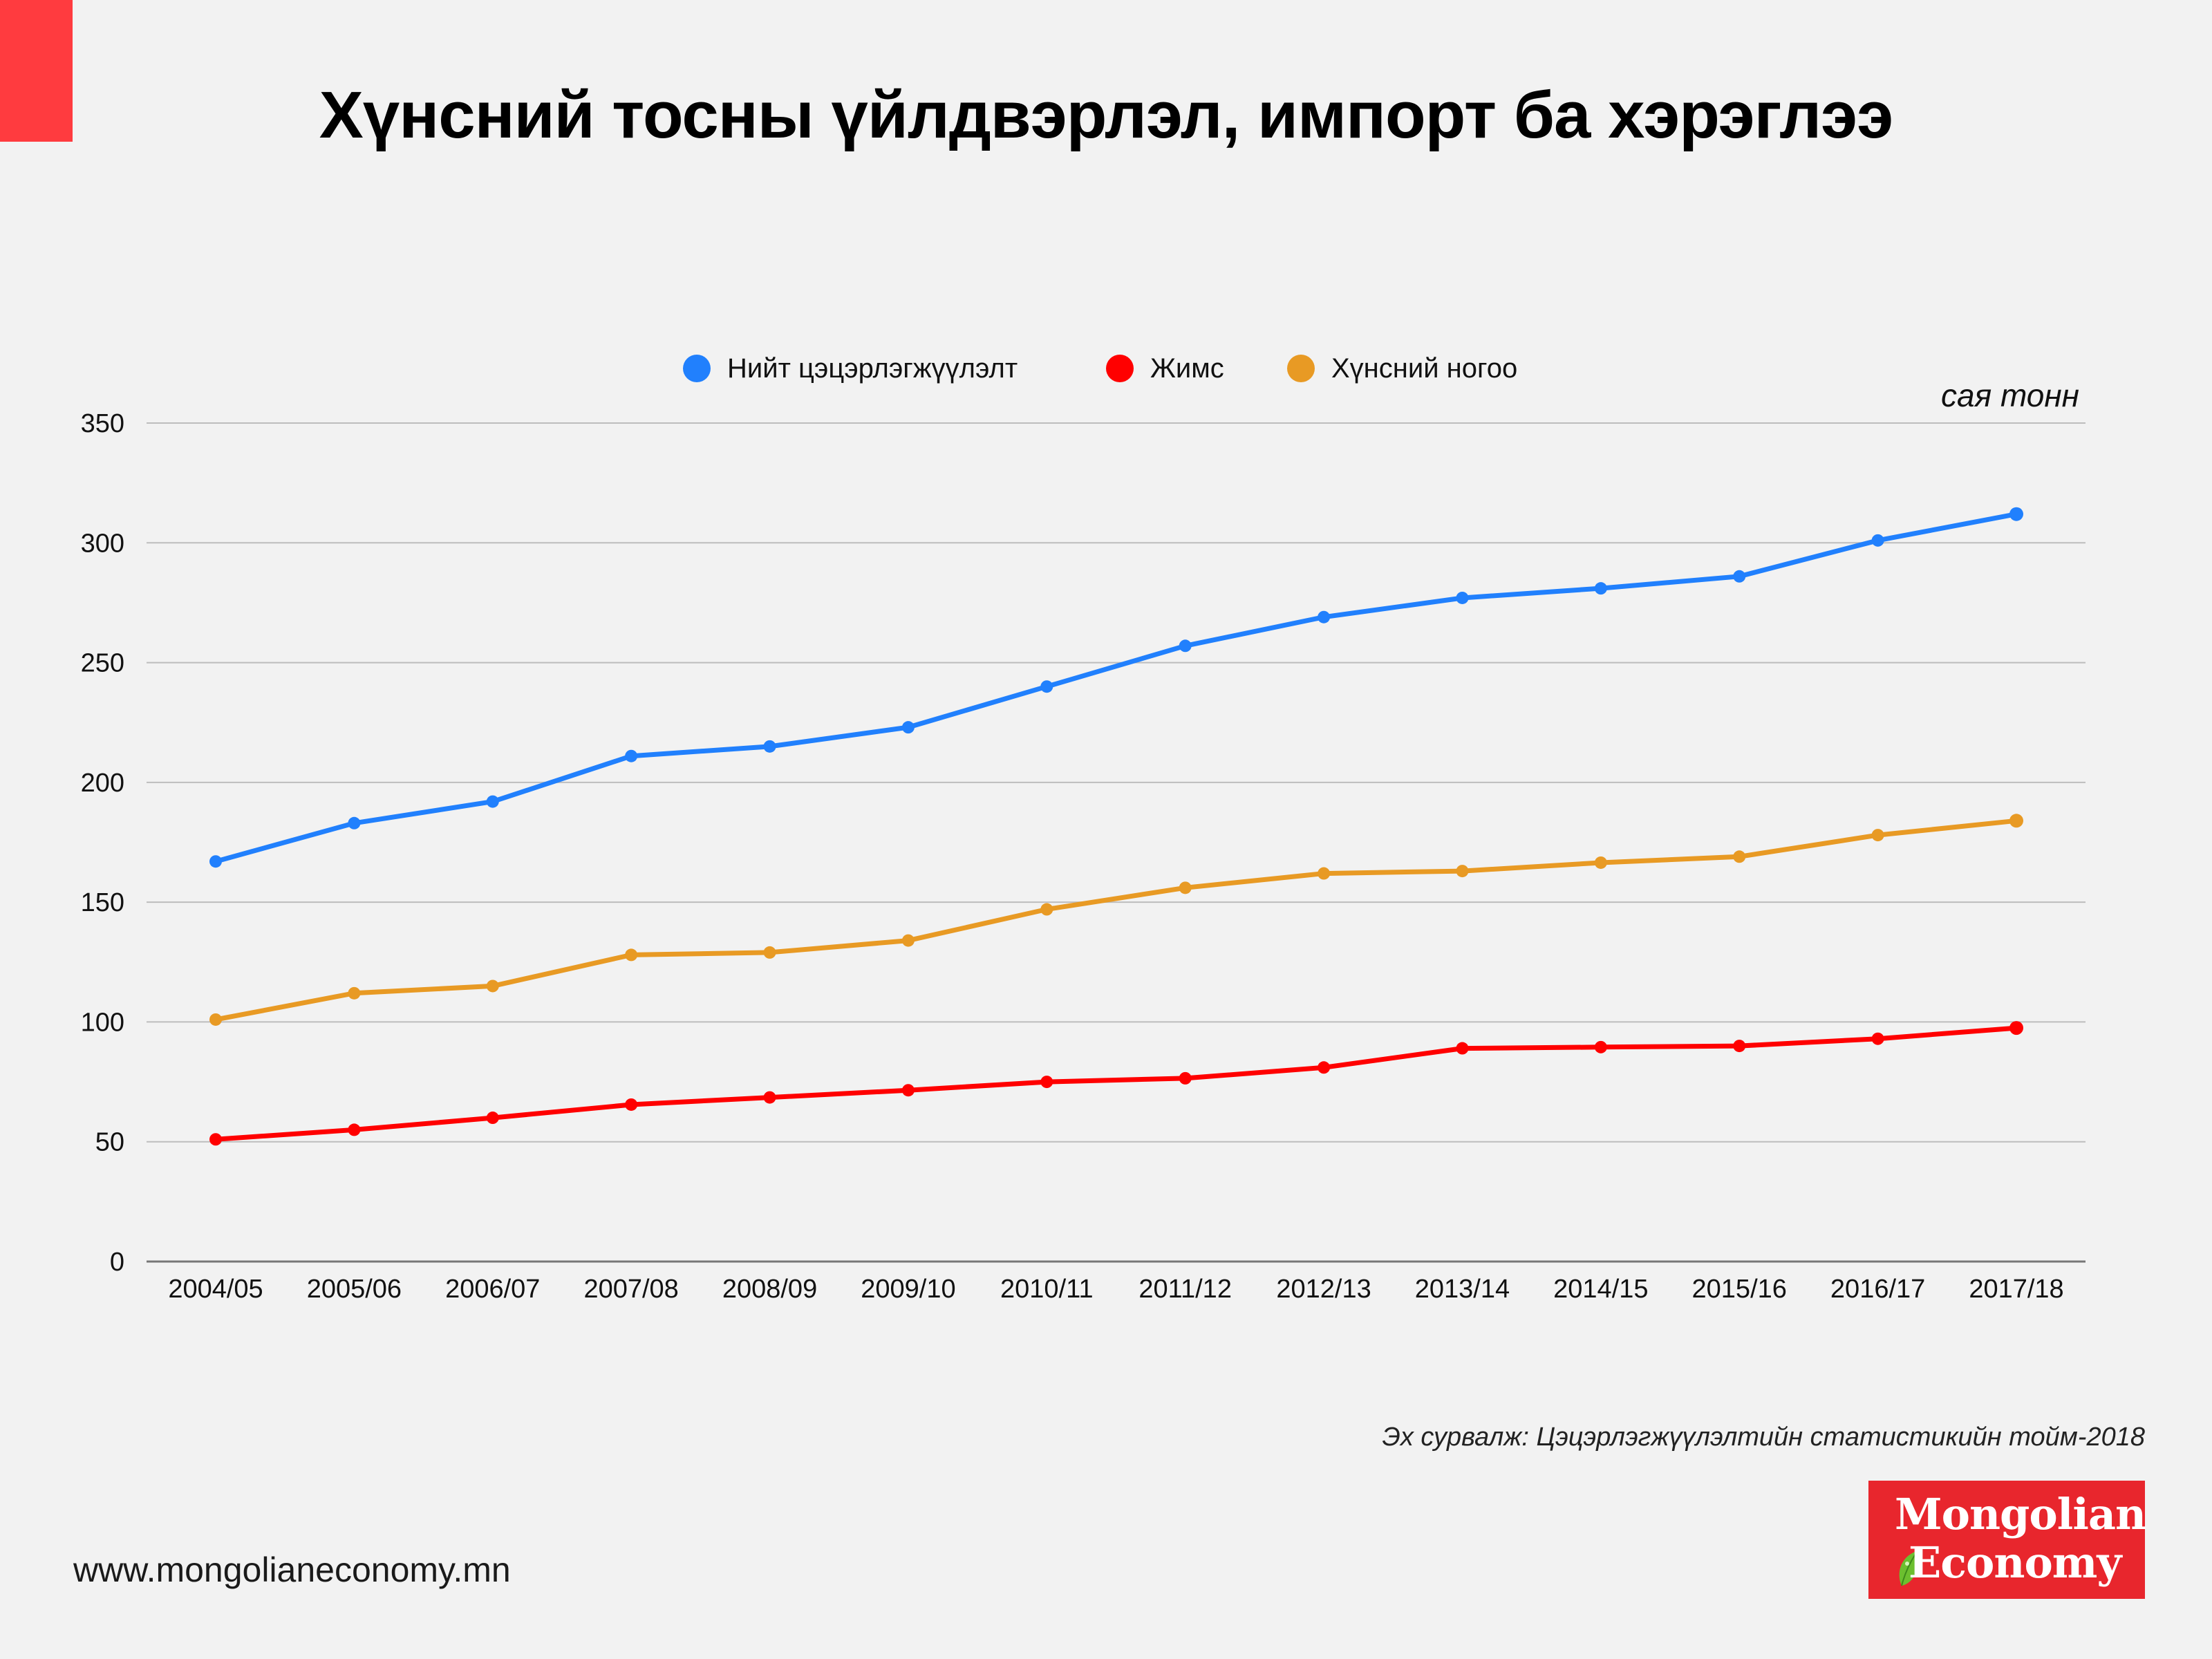  I want to click on y-tick-label: 250, so click(102, 663).